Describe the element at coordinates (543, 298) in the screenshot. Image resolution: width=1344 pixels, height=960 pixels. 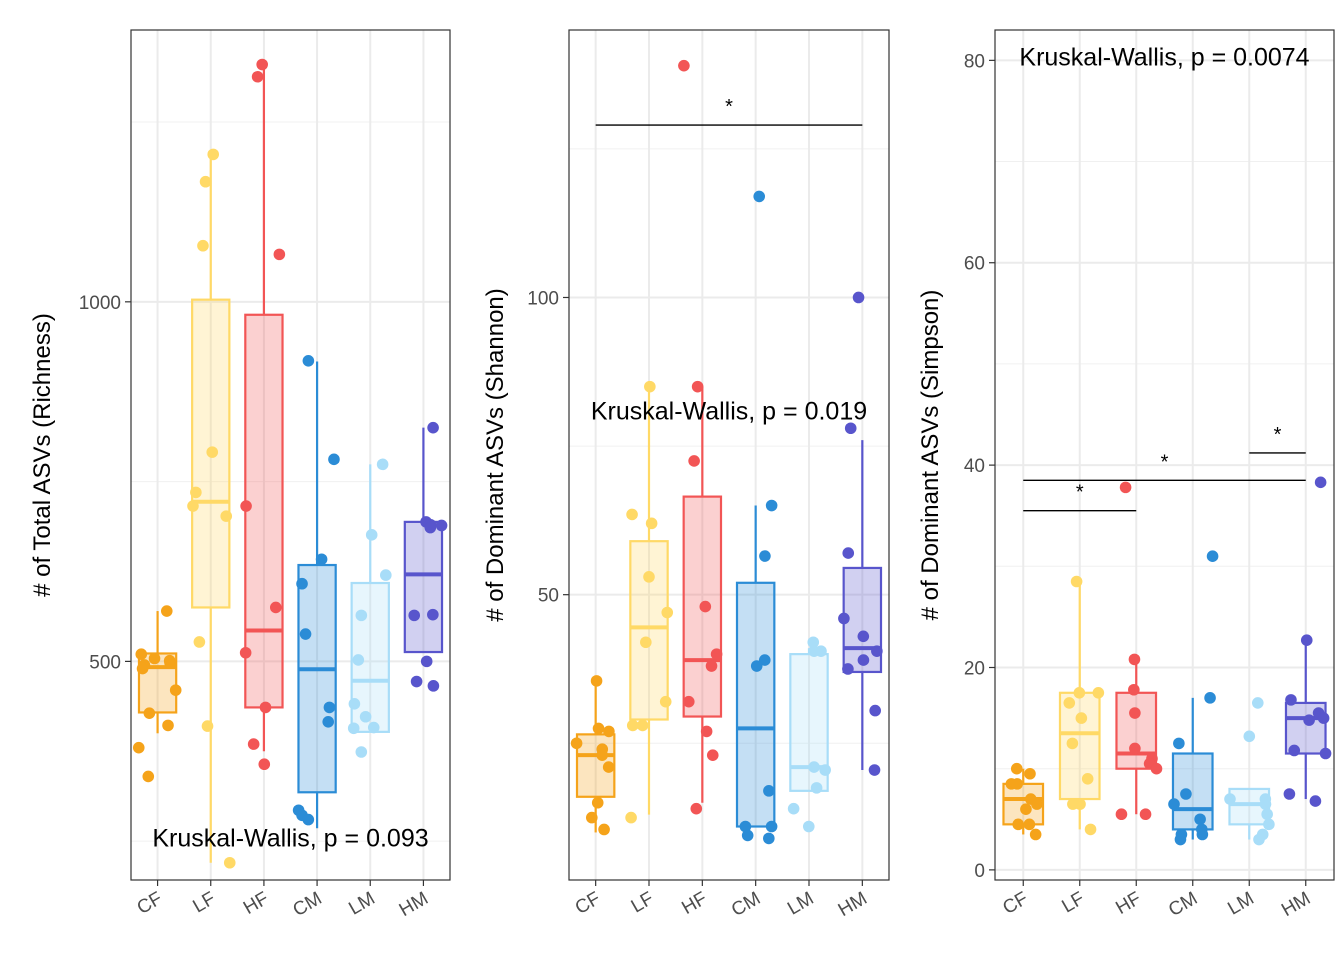
I see `y-tick-label: 100` at that location.